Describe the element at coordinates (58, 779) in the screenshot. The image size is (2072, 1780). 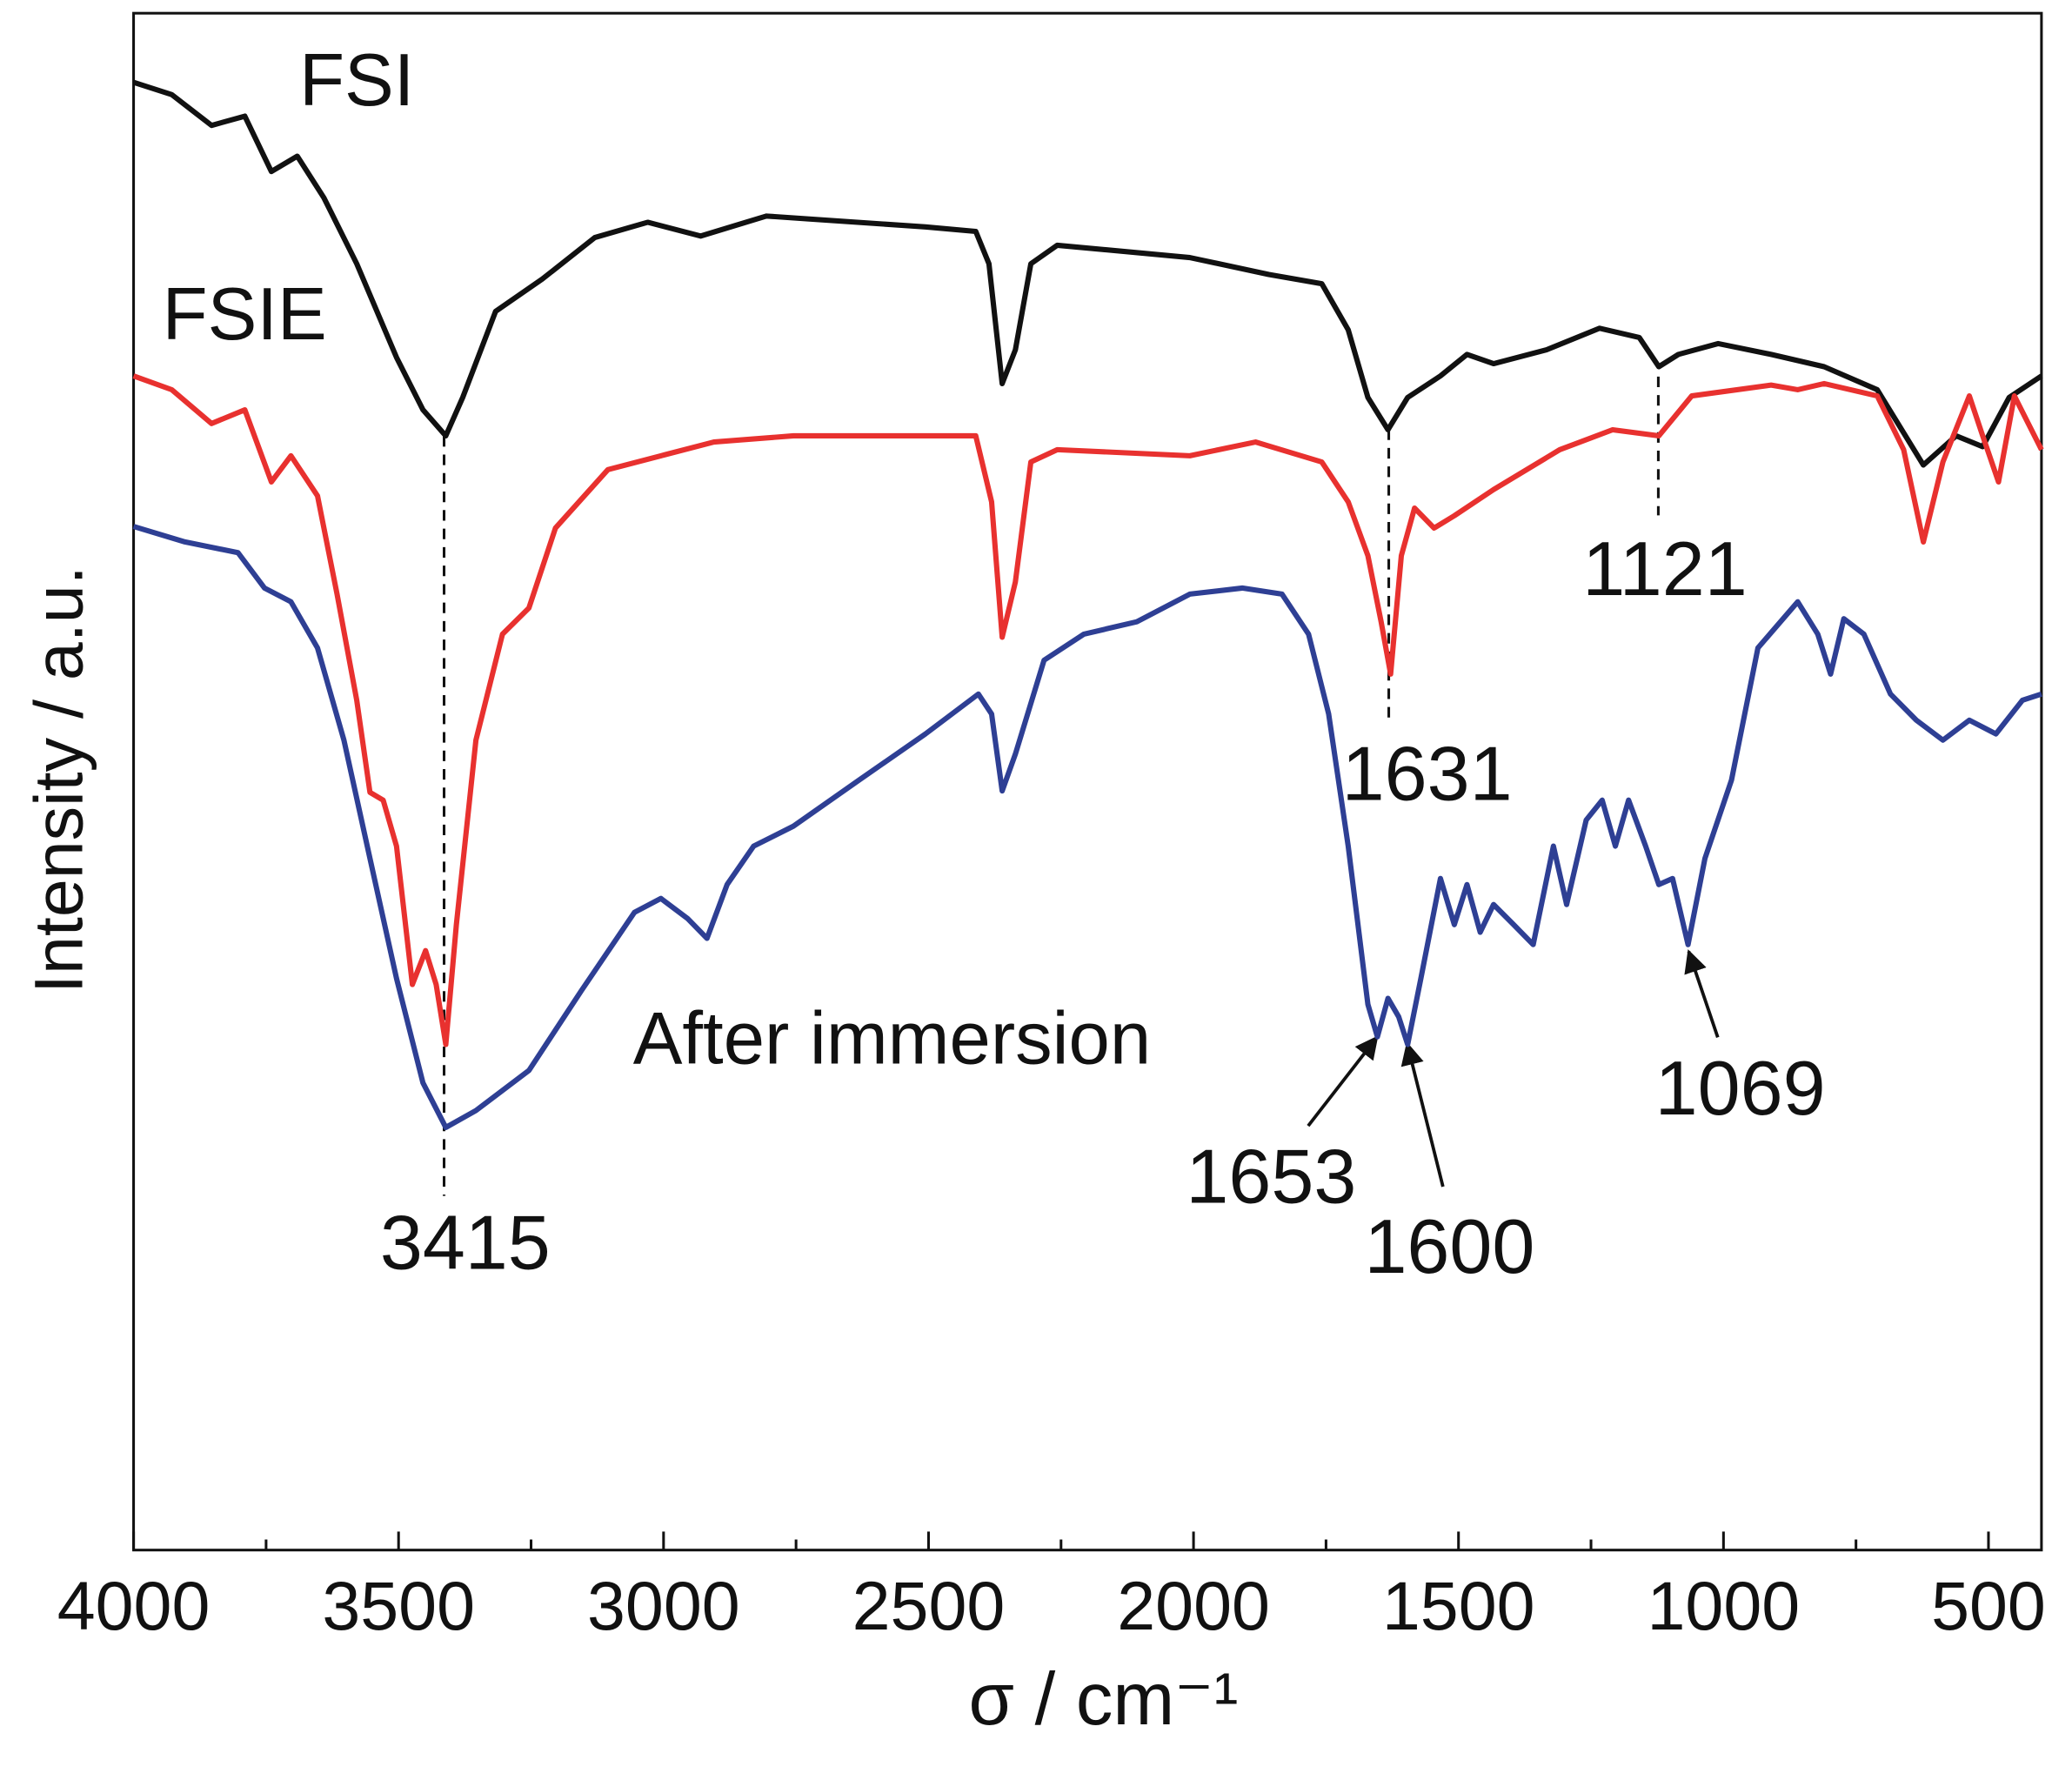
I see `y-axis-label: Intensity / a.u.` at that location.